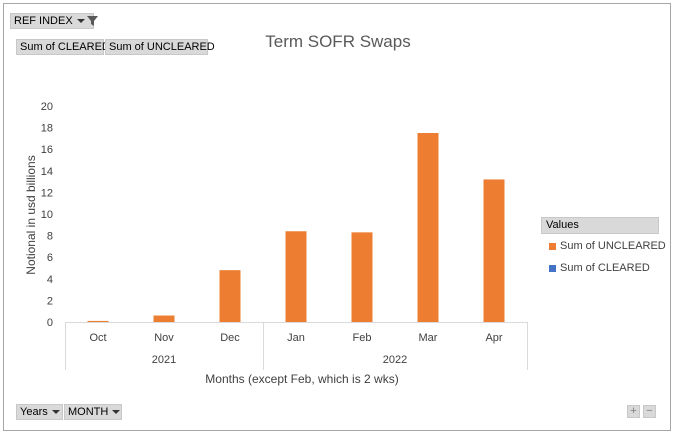 Image resolution: width=676 pixels, height=435 pixels. What do you see at coordinates (493, 338) in the screenshot?
I see `x-tick-label: Apr` at bounding box center [493, 338].